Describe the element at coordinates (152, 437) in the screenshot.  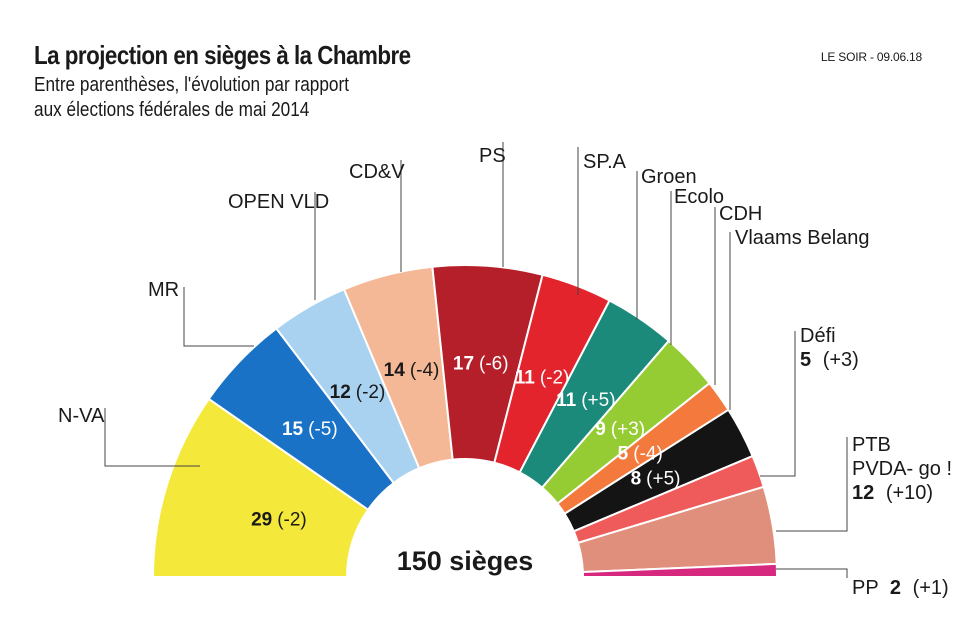
I see `leader-line-nva` at that location.